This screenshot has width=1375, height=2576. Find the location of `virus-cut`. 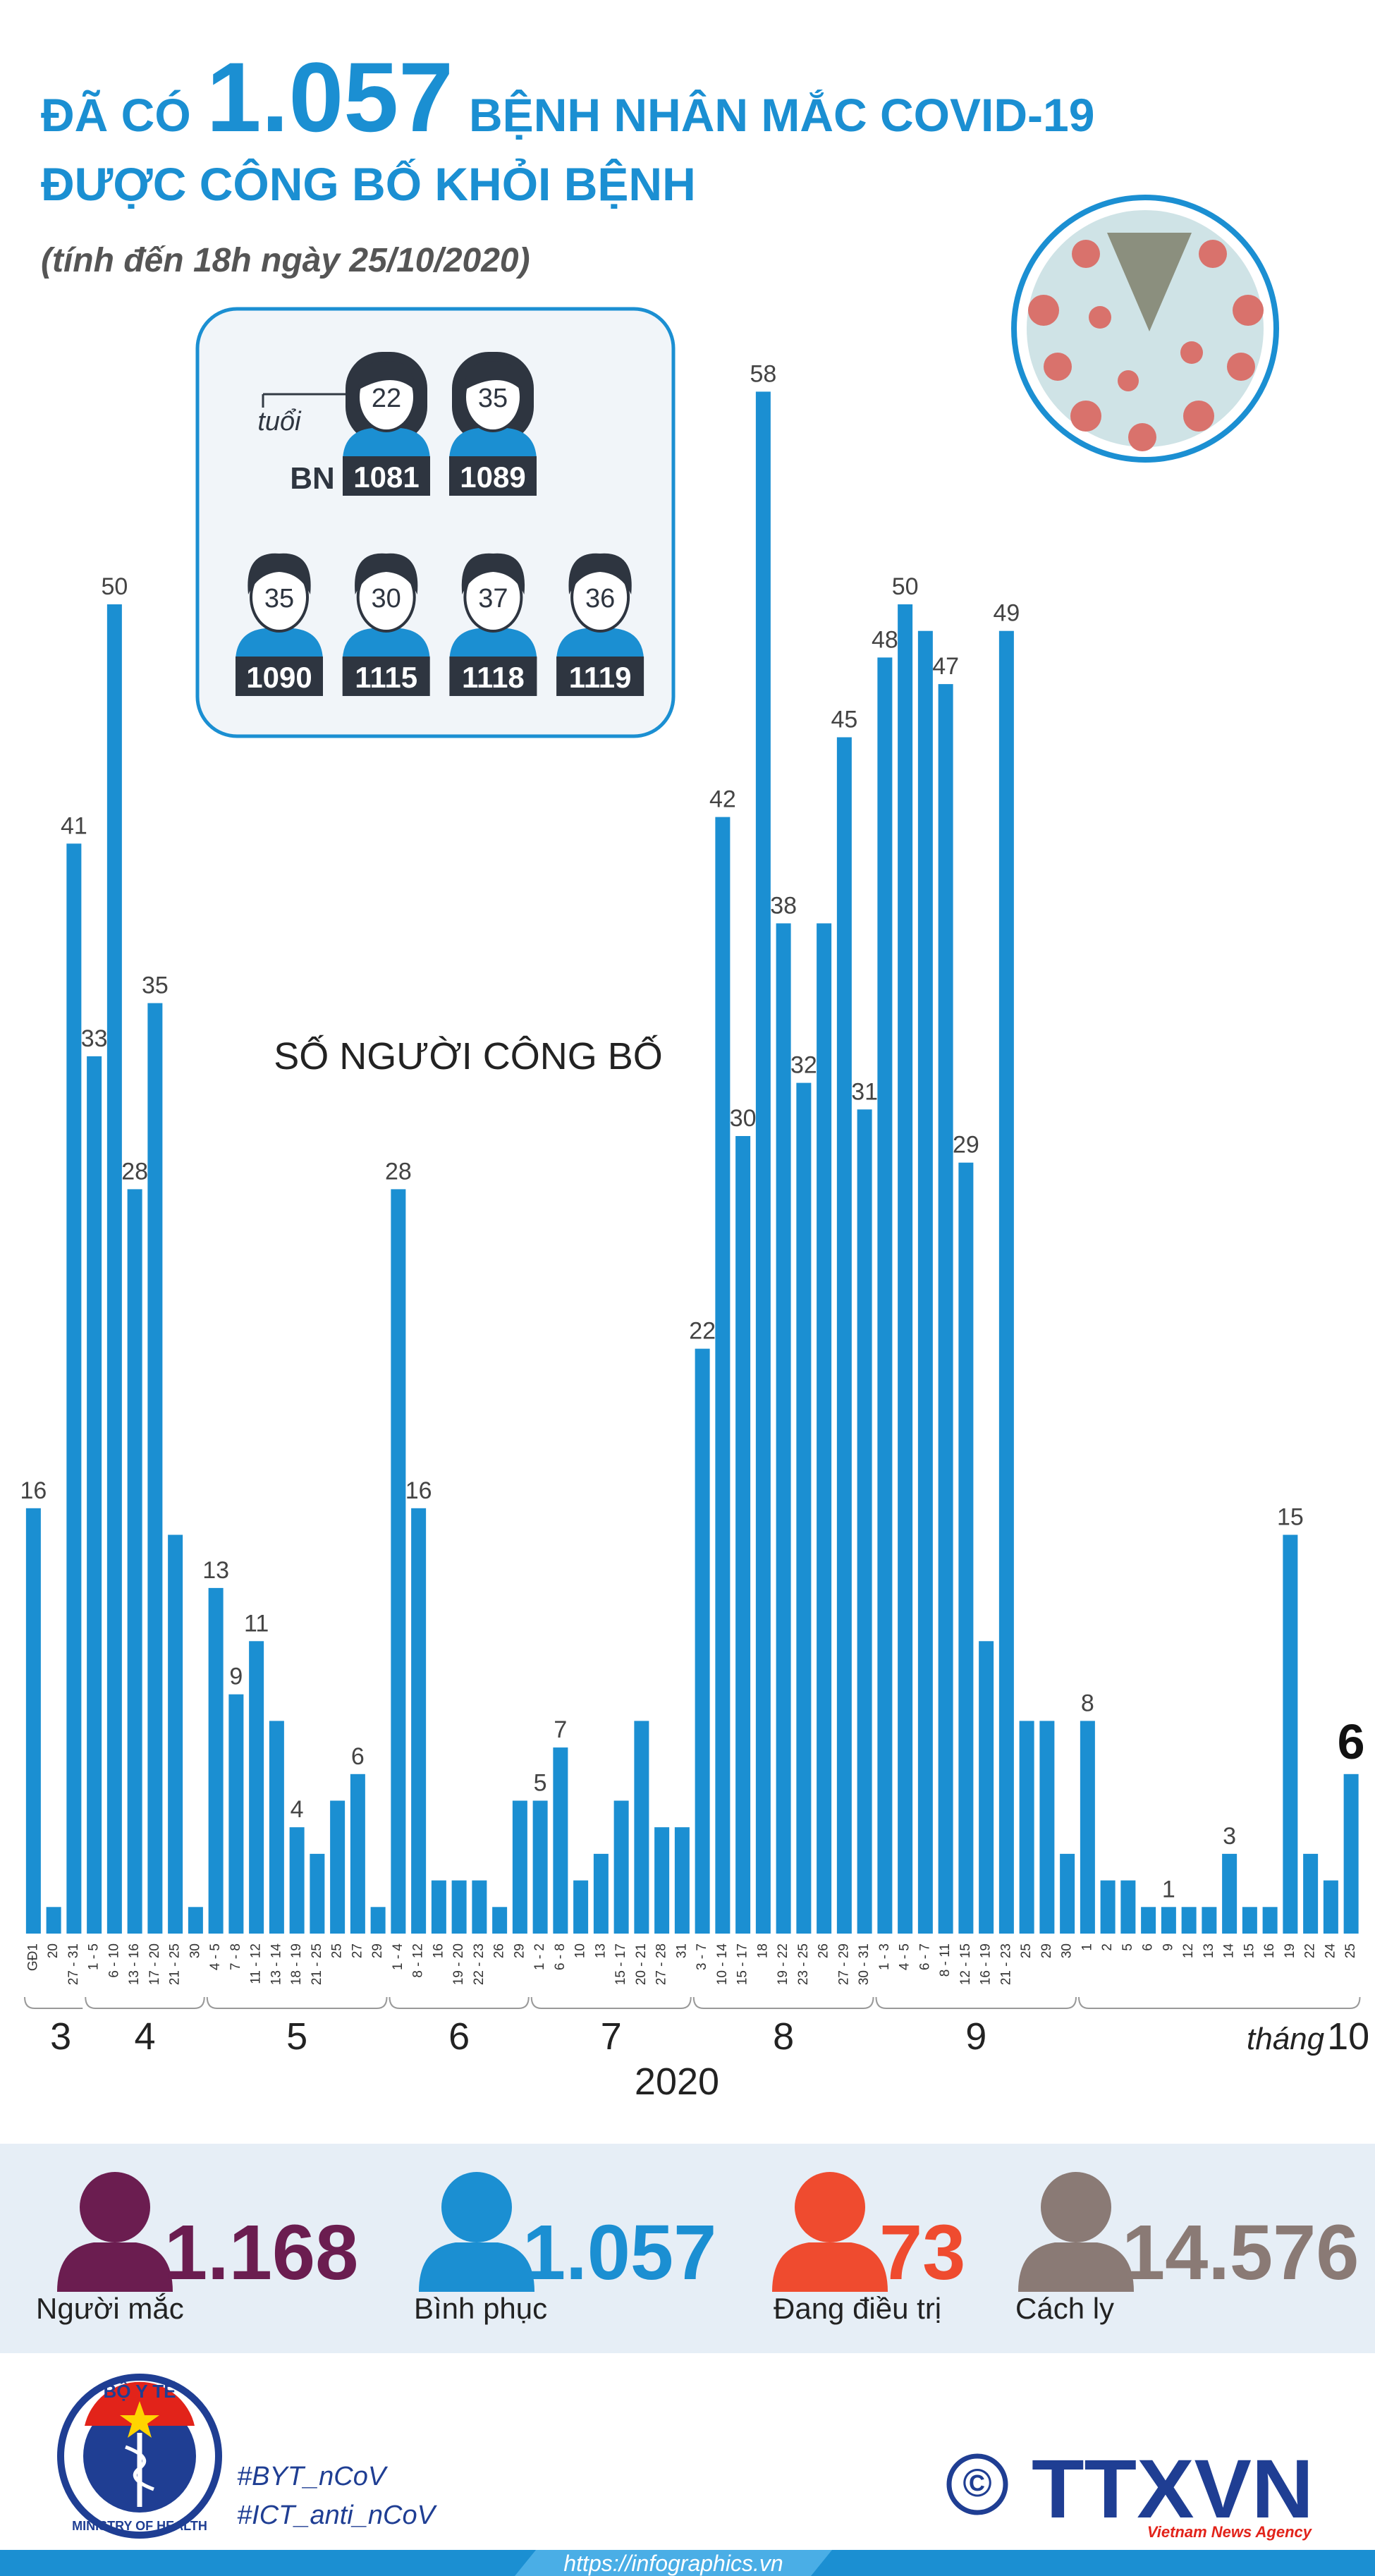

virus-cut is located at coordinates (1149, 282).